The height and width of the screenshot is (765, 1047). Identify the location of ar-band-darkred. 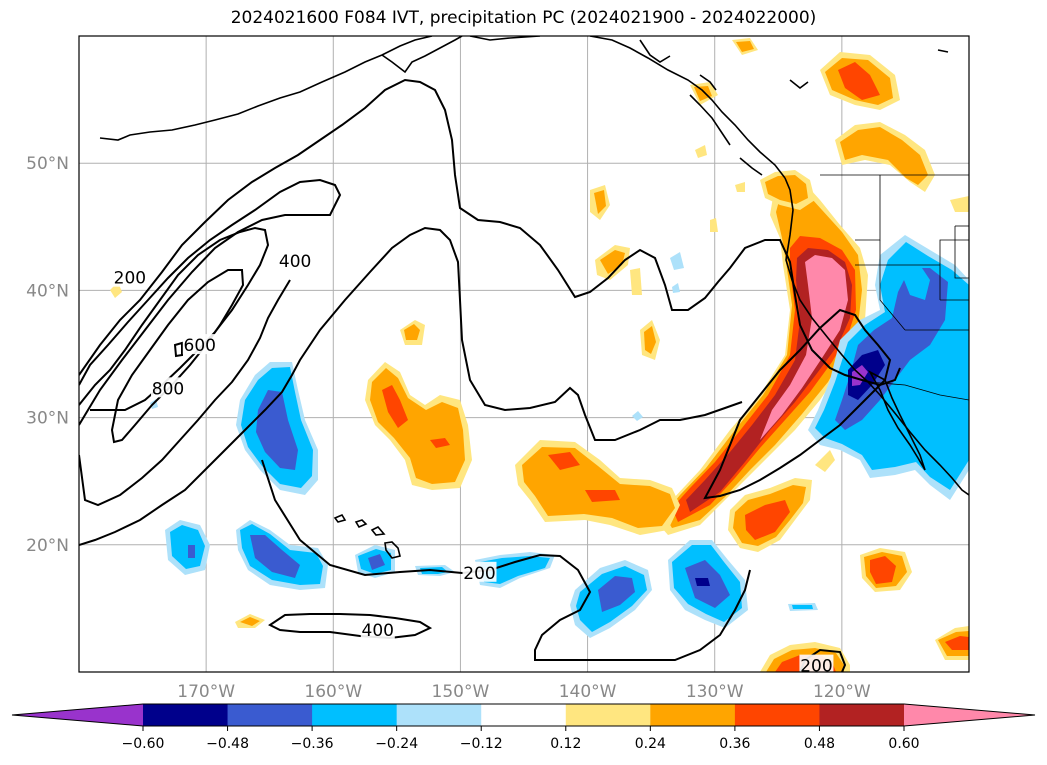
(769, 380).